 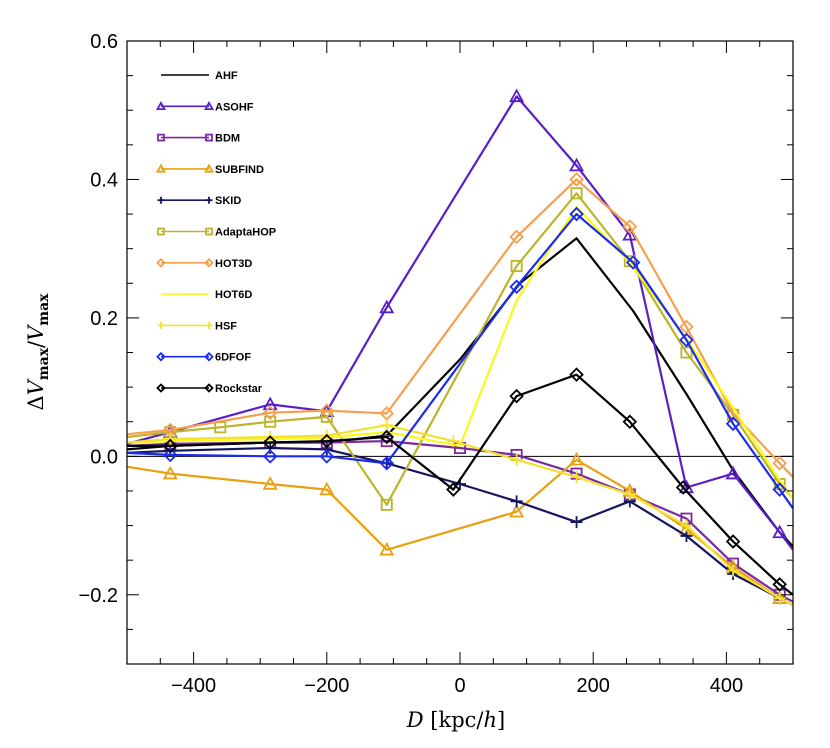 I want to click on x-axis-title: D [kpc/h], so click(x=455, y=720).